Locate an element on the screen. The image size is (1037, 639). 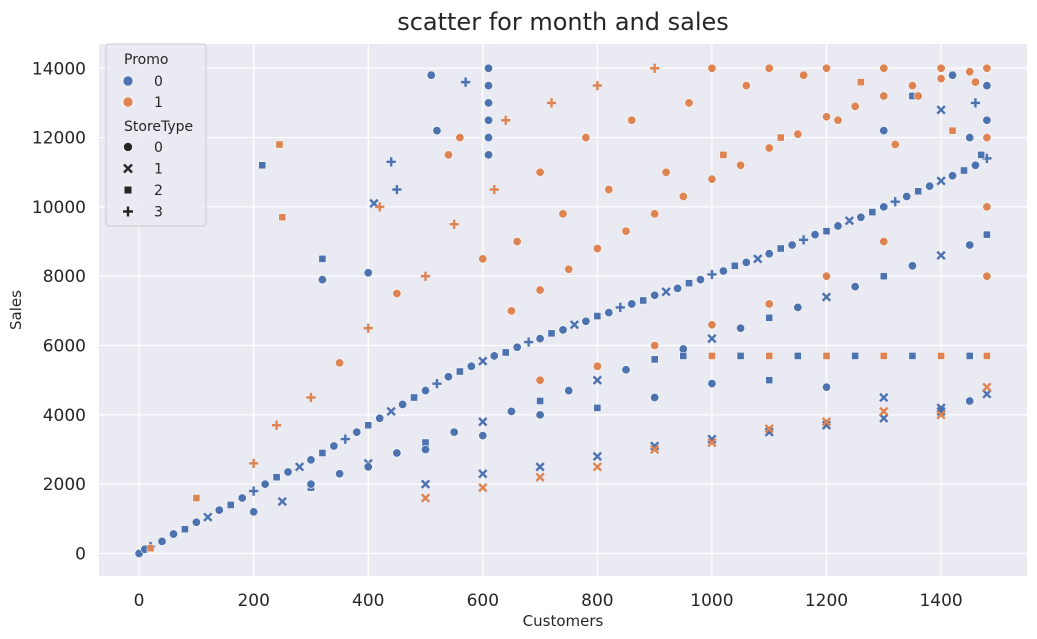
legend-style-marker is located at coordinates (128, 190).